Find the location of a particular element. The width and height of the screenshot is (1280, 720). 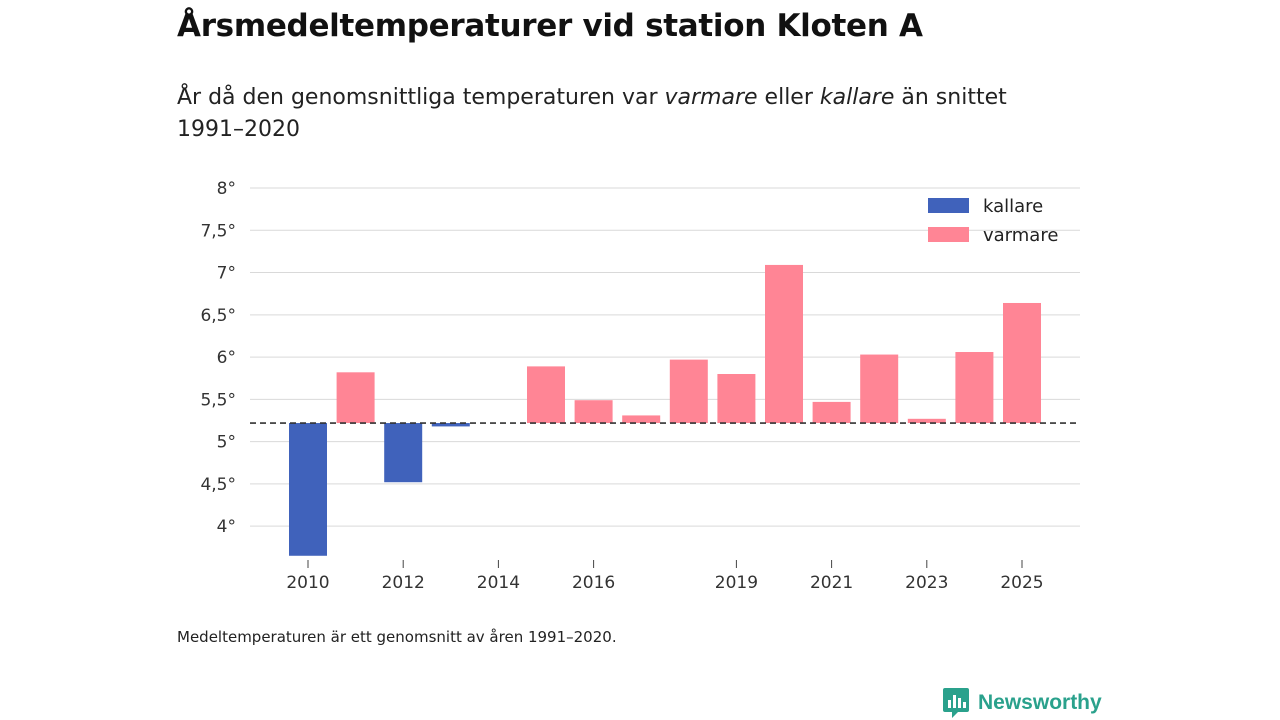

bar-2016 is located at coordinates (593, 412).